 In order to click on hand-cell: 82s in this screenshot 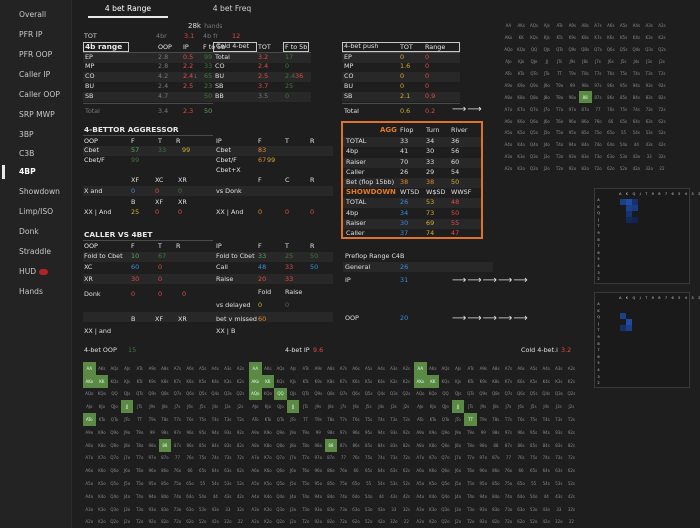, I will do `click(662, 97)`.